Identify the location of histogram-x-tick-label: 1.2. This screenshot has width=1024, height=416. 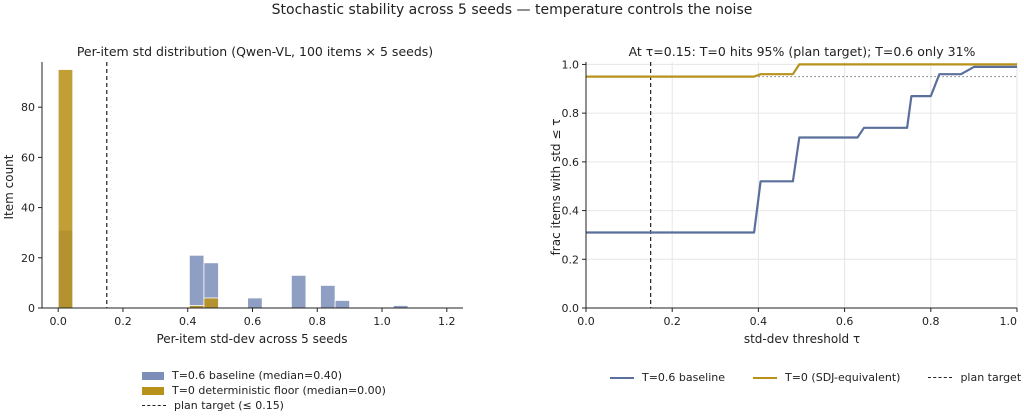
(447, 321).